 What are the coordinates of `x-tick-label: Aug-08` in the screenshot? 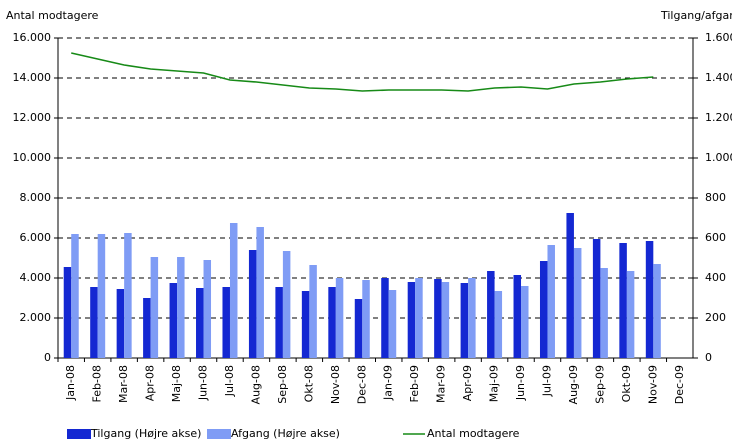 It's located at (255, 384).